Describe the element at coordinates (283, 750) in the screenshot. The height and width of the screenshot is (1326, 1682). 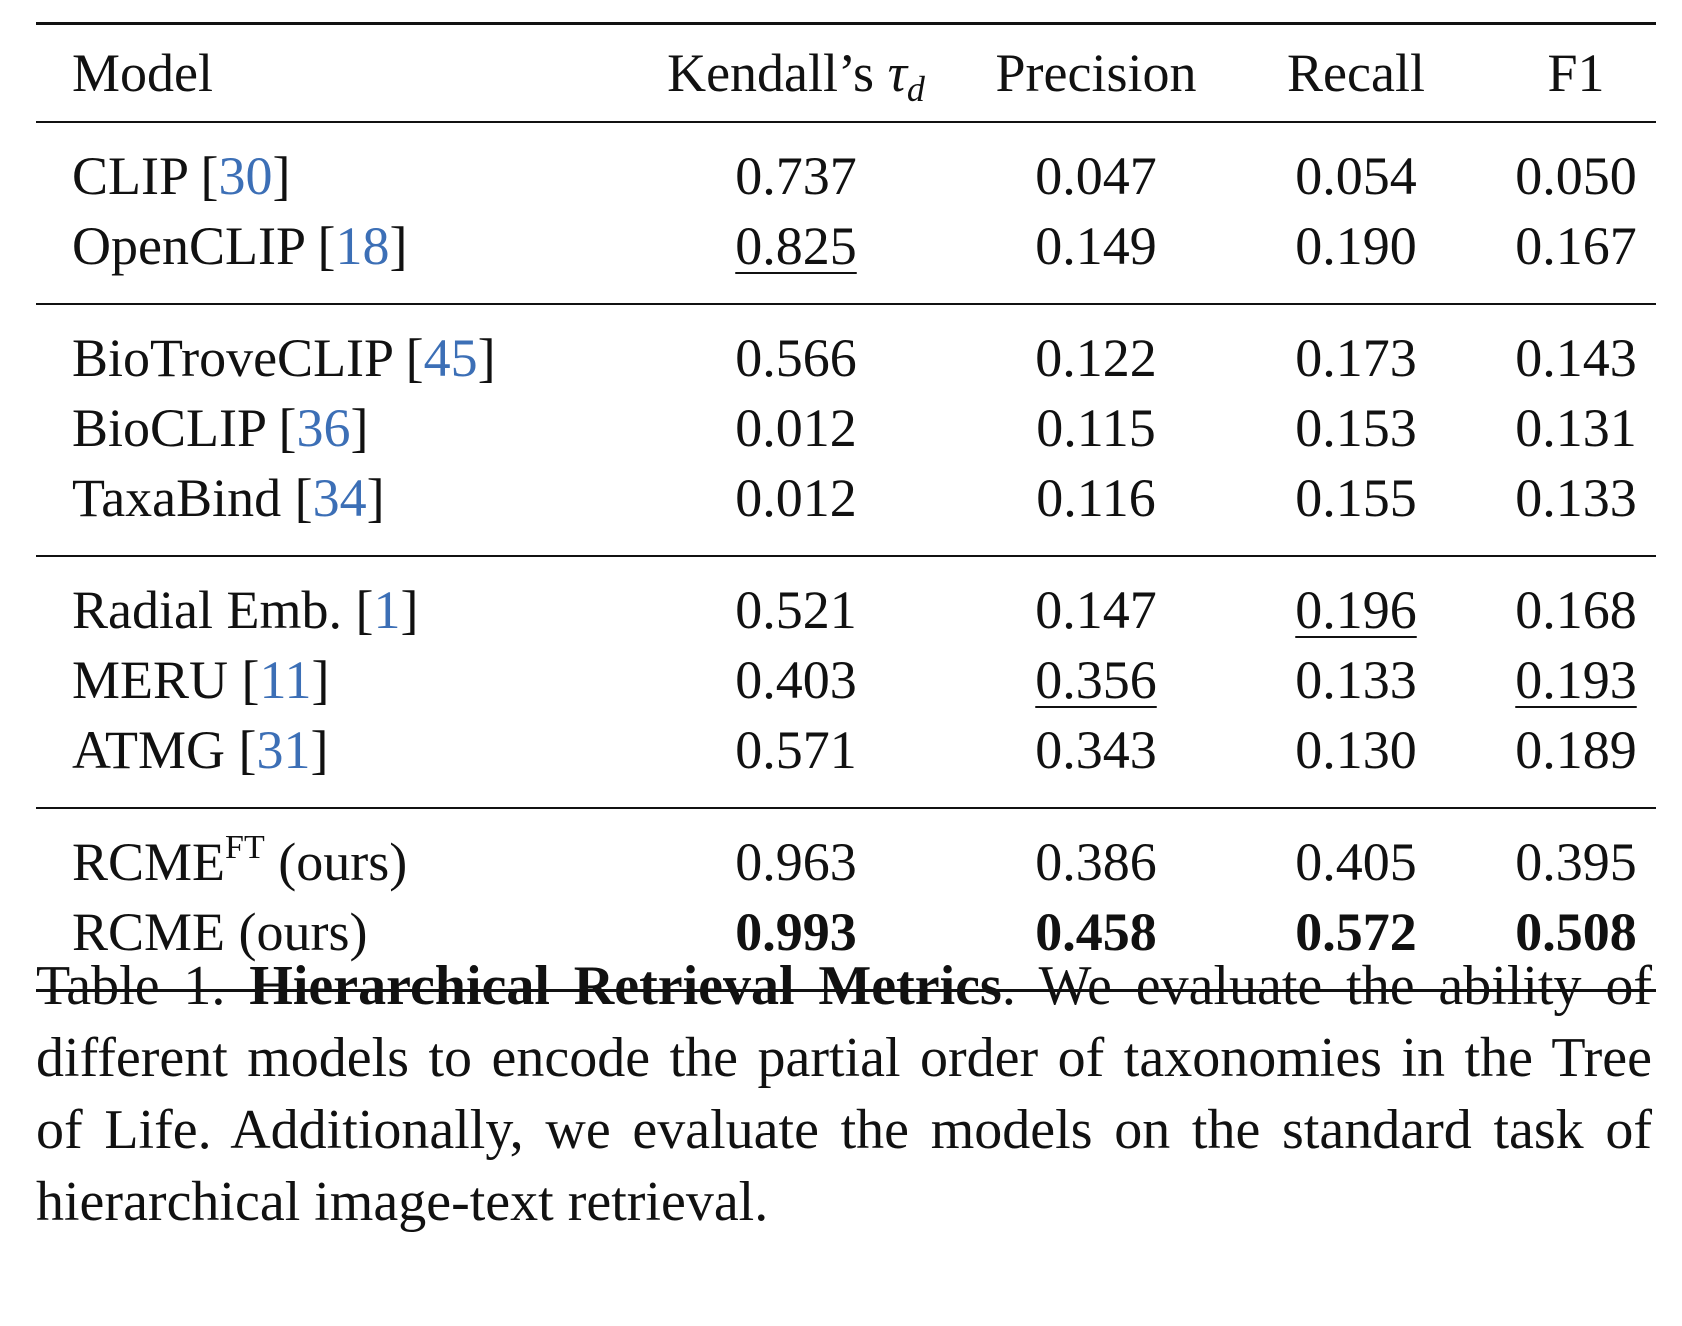
I see `citation-link: 31` at that location.